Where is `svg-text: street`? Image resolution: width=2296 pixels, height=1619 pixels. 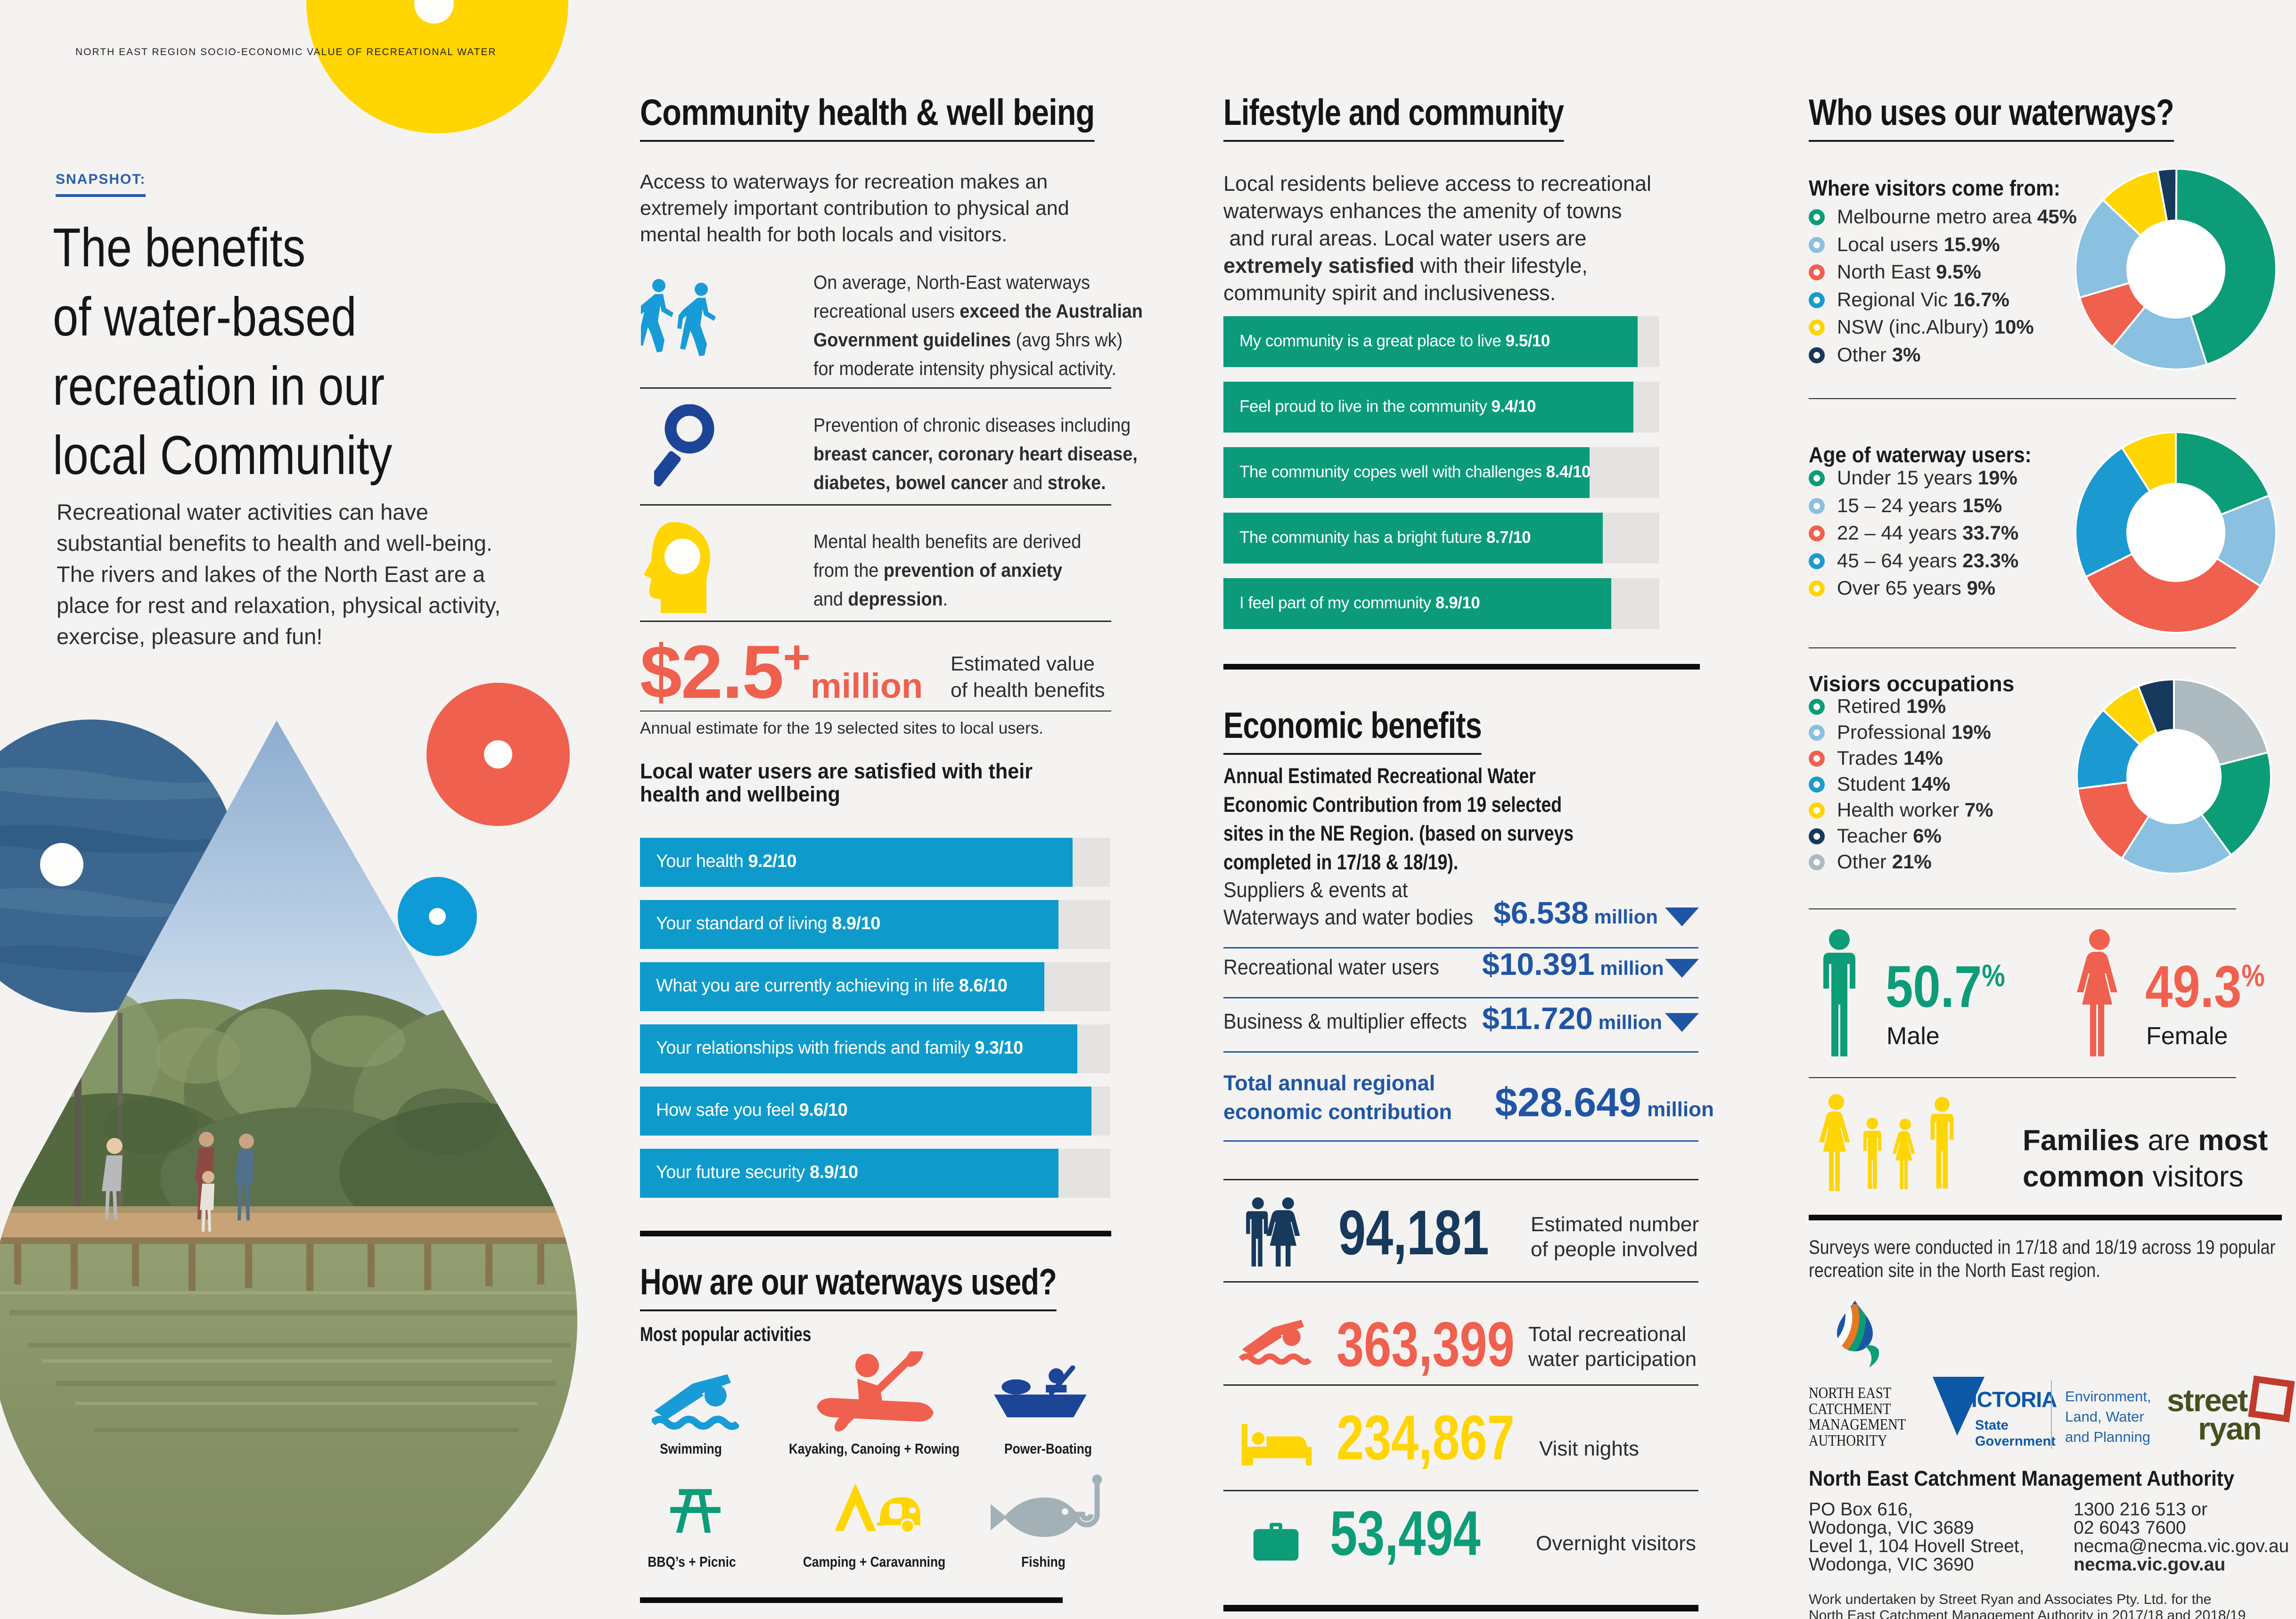
svg-text: street is located at coordinates (2207, 1400).